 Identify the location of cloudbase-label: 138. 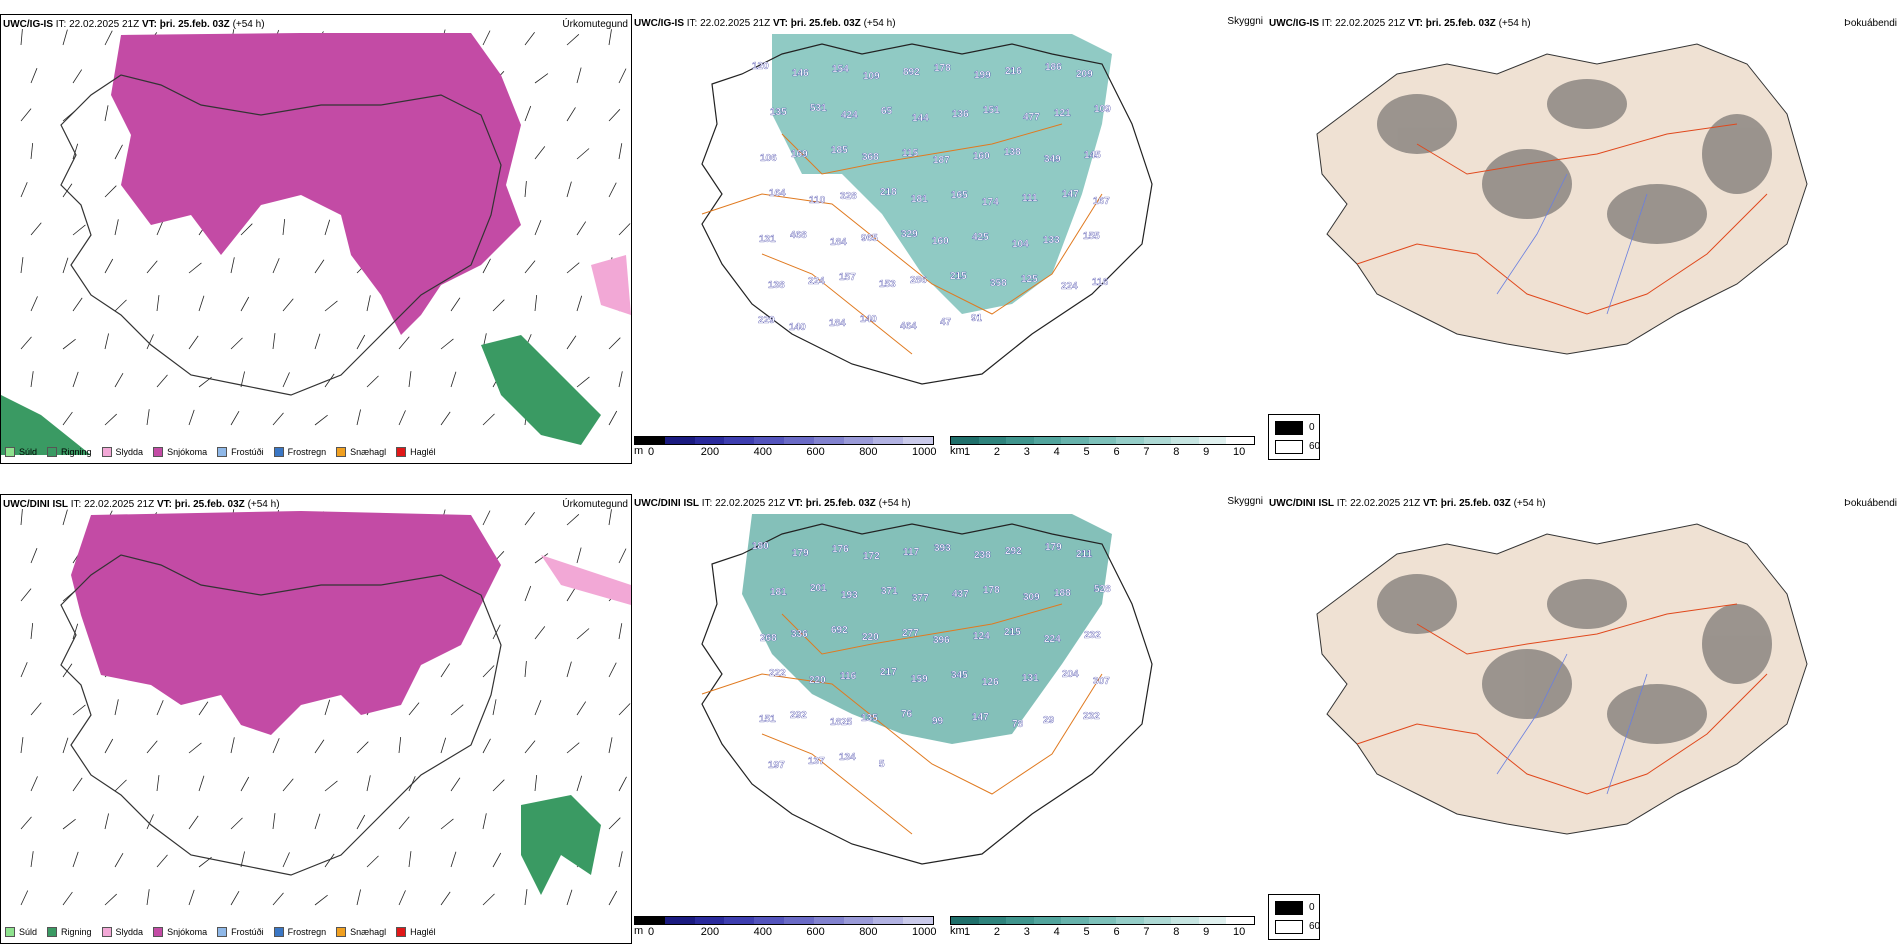
(776, 285).